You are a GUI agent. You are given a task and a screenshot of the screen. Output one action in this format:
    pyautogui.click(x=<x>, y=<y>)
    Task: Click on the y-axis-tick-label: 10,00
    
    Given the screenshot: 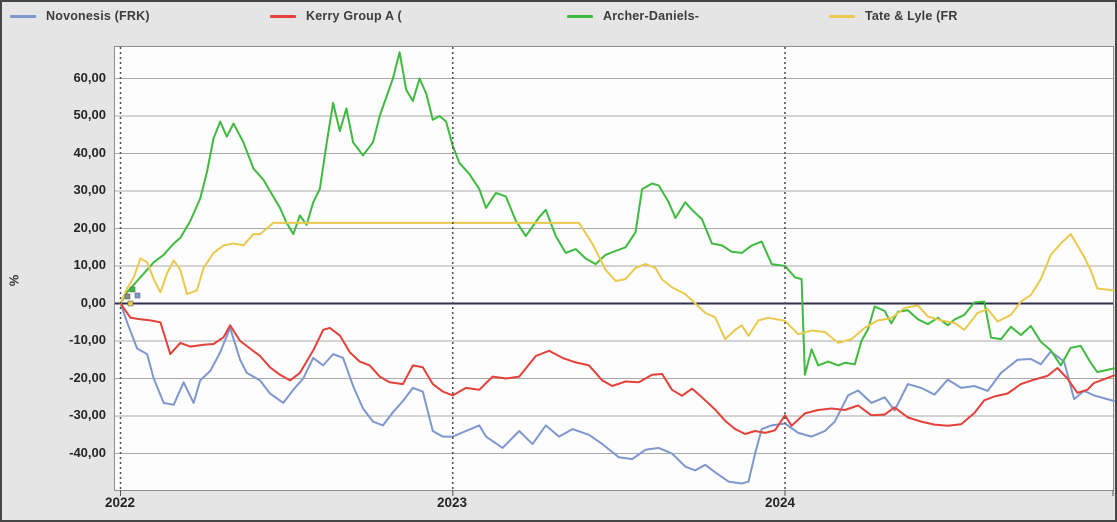 What is the action you would take?
    pyautogui.click(x=89, y=264)
    